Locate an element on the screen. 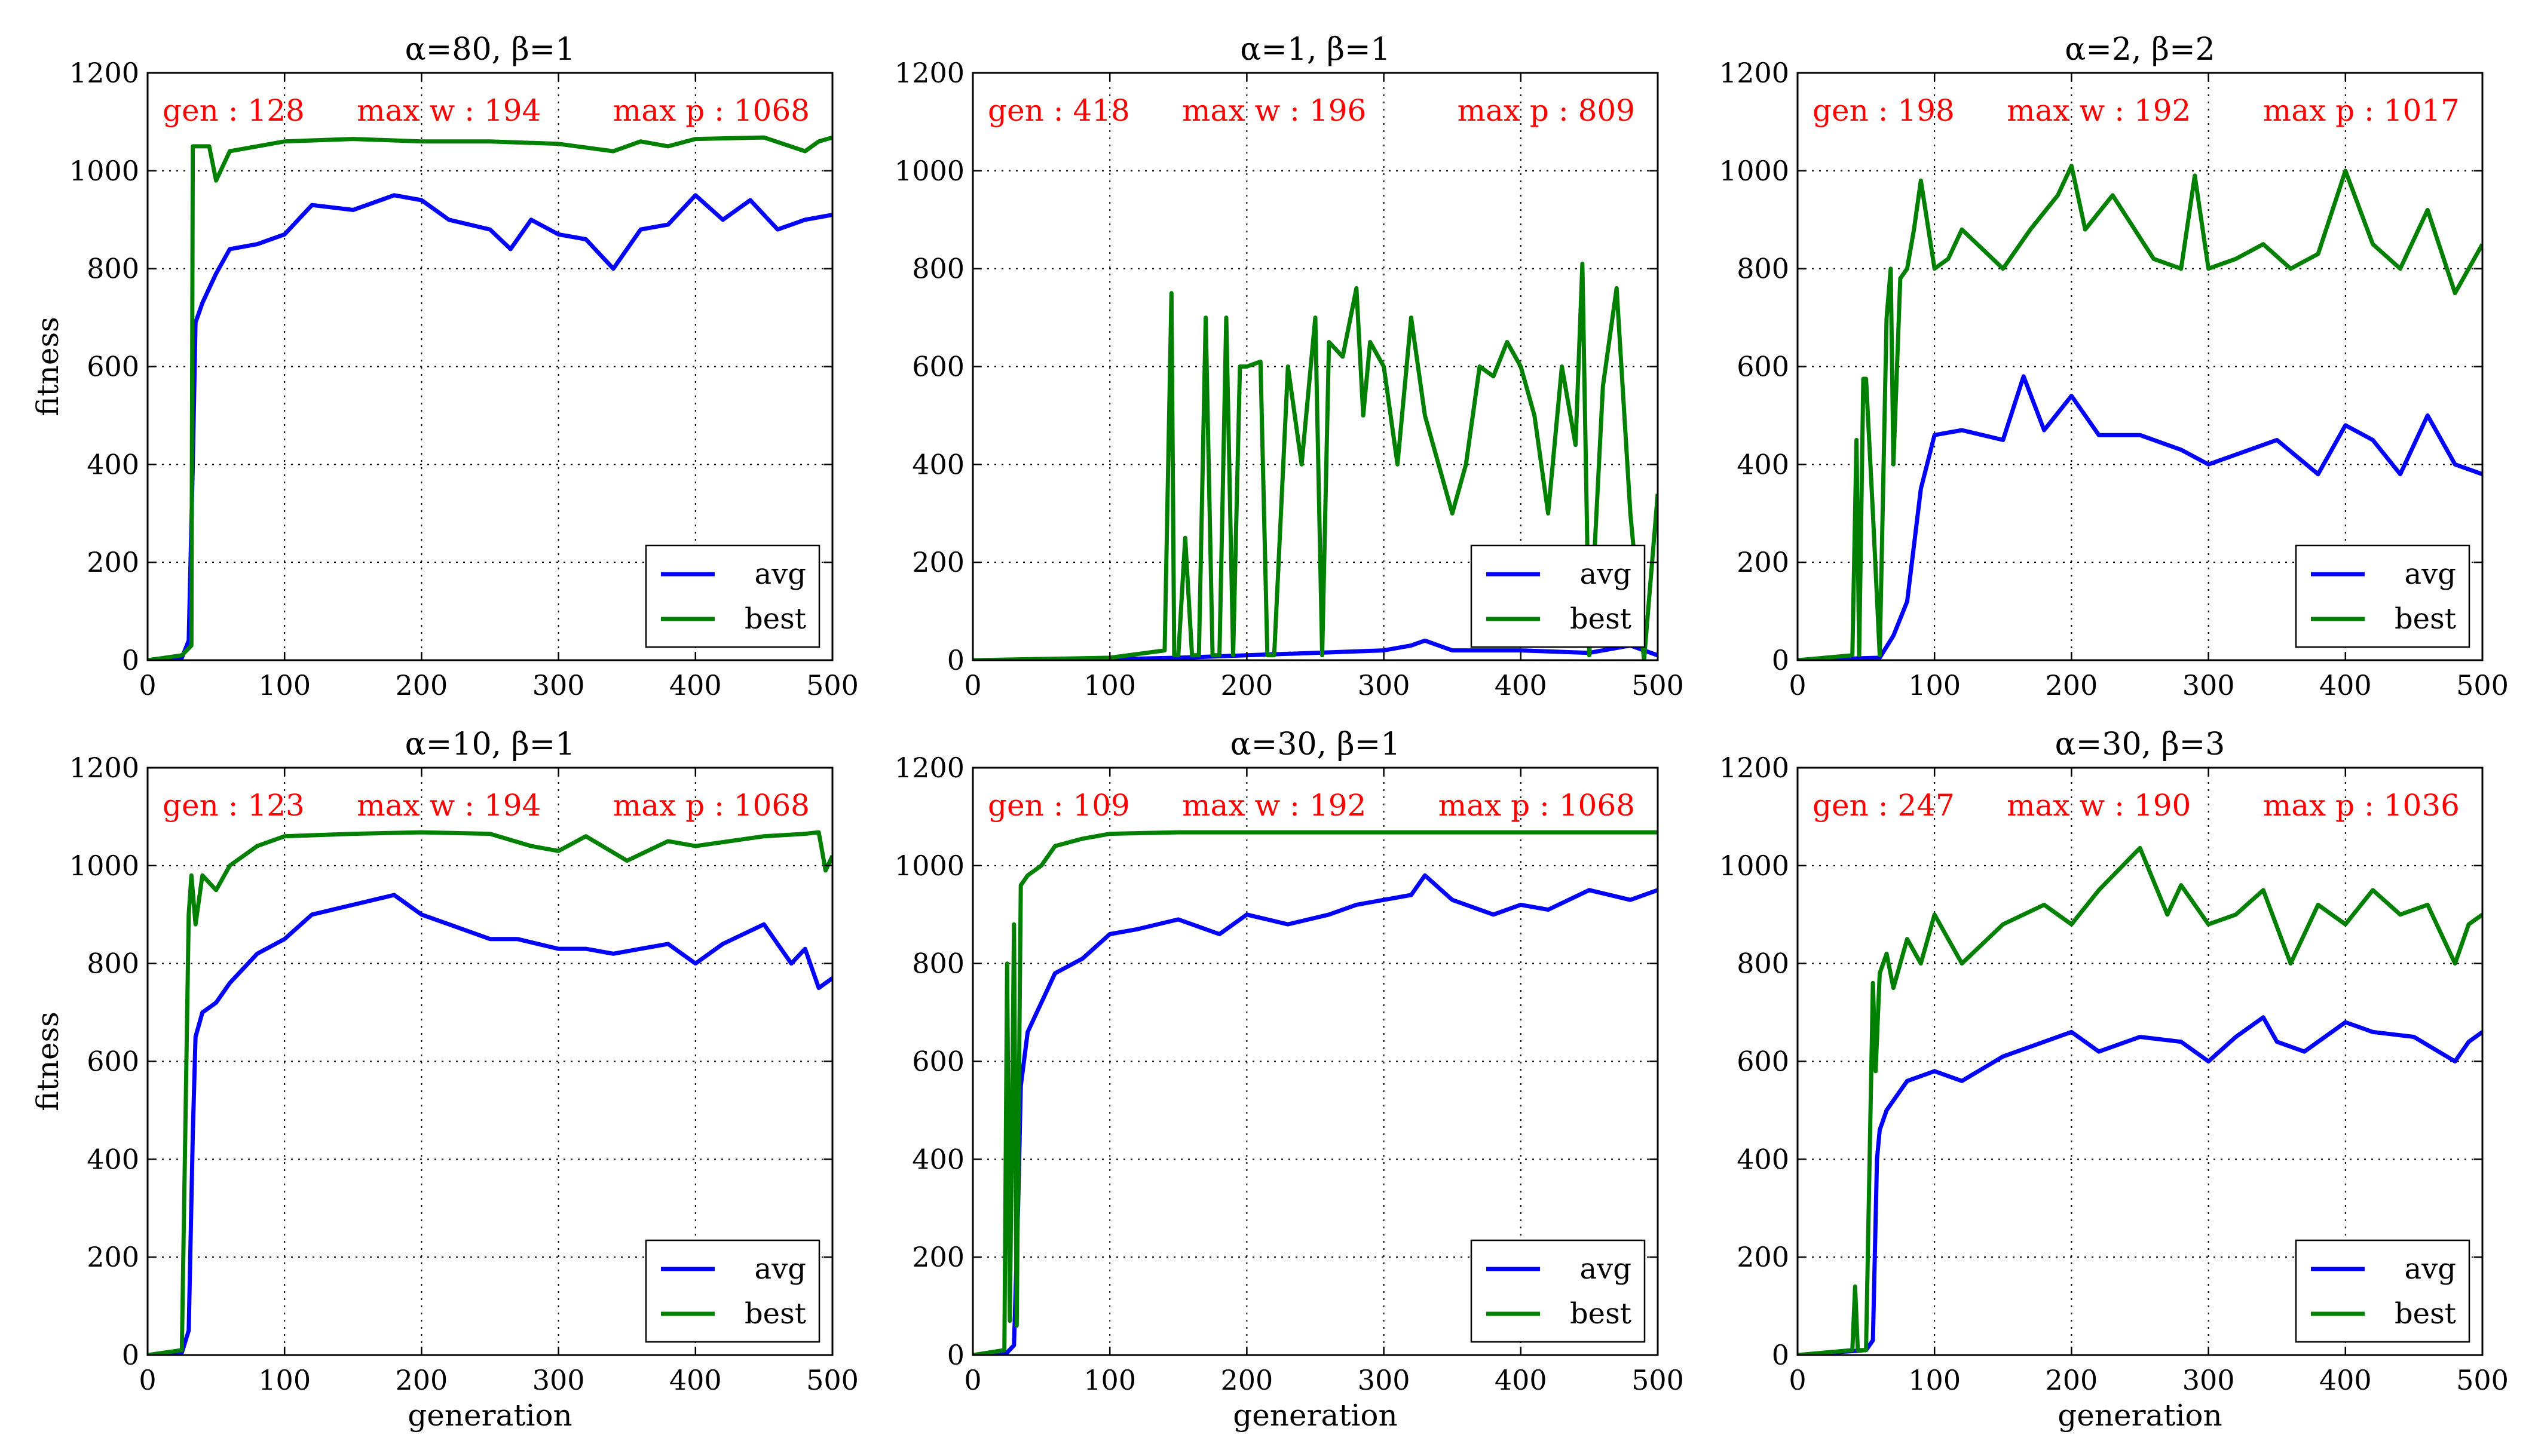  y-axis-label: fitness is located at coordinates (48, 367).